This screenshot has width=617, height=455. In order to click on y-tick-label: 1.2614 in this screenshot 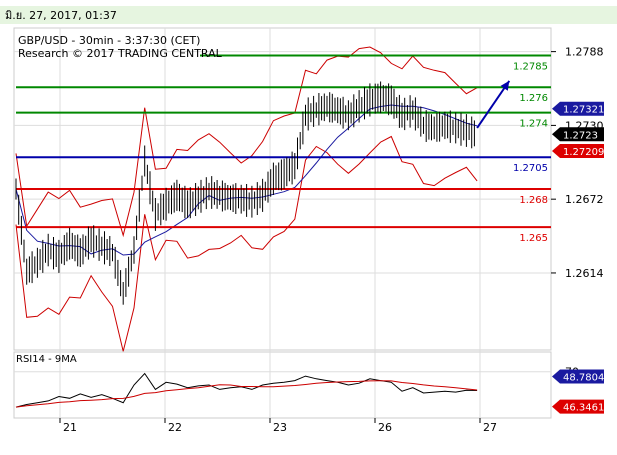, I will do `click(584, 273)`.